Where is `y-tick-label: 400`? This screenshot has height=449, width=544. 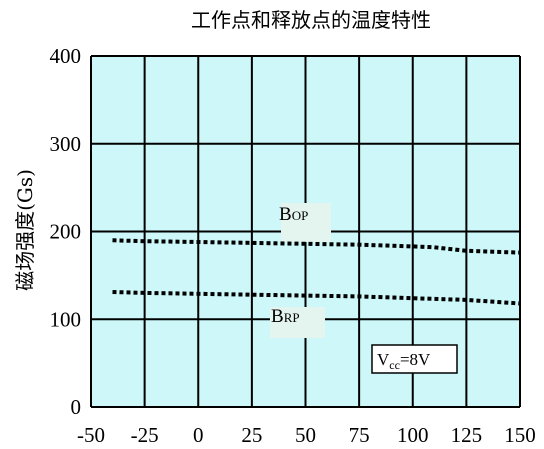
y-tick-label: 400 is located at coordinates (66, 56).